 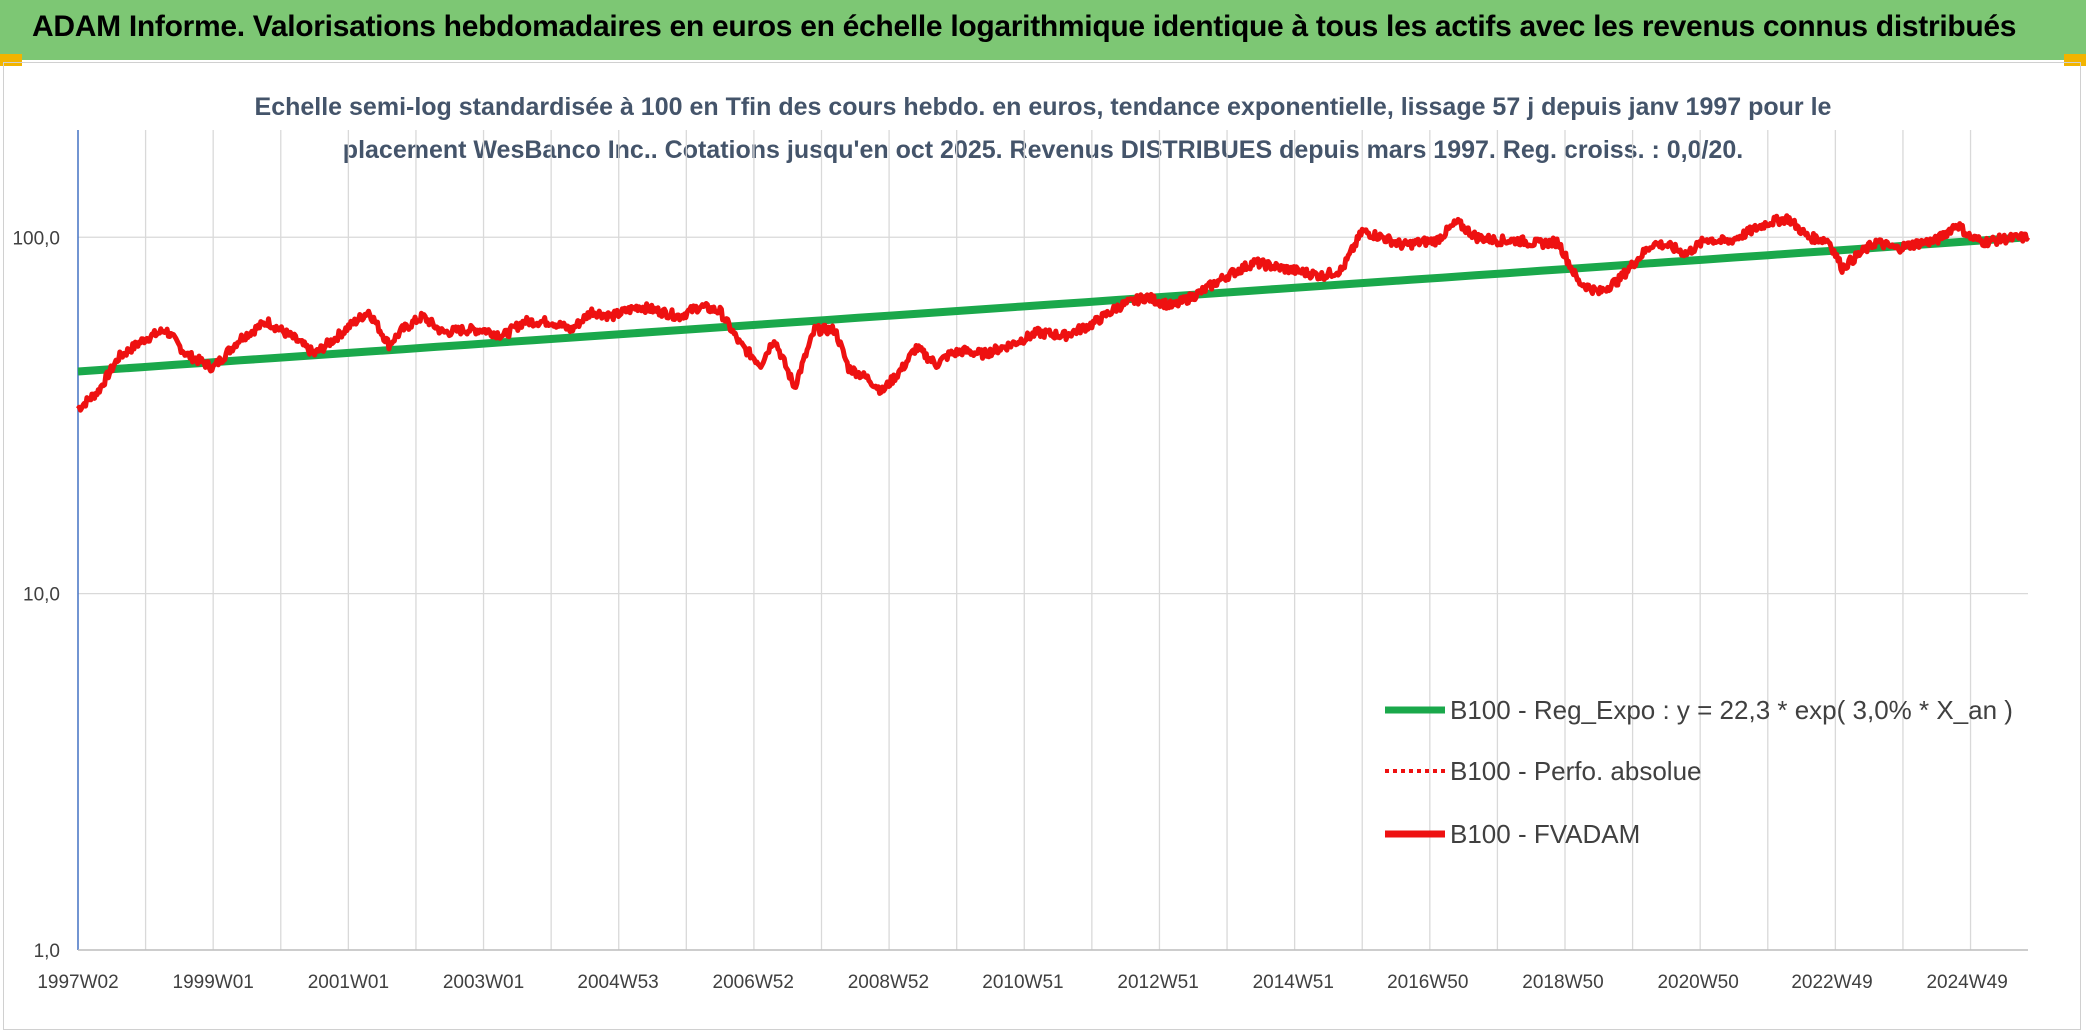 What do you see at coordinates (1157, 982) in the screenshot?
I see `x-tick-label: 2012W51` at bounding box center [1157, 982].